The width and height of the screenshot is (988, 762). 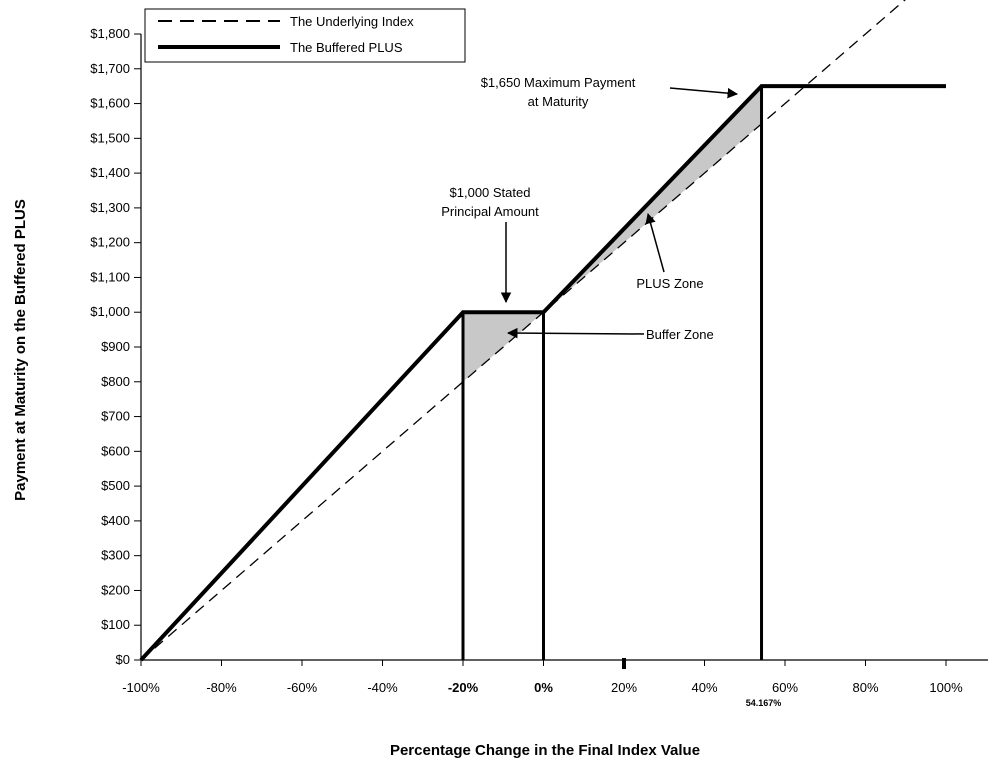 What do you see at coordinates (352, 21) in the screenshot?
I see `legend-label-underlying-index: The Underlying Index` at bounding box center [352, 21].